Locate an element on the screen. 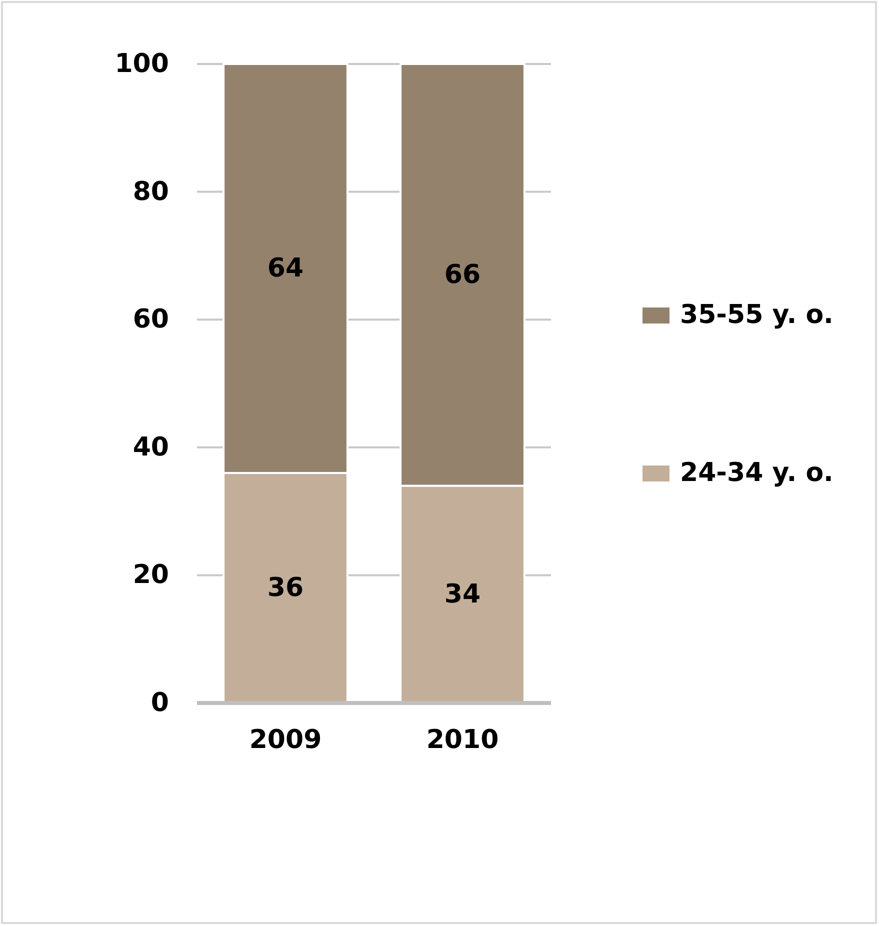 Image resolution: width=879 pixels, height=926 pixels. y-tick-label: 20 is located at coordinates (150, 575).